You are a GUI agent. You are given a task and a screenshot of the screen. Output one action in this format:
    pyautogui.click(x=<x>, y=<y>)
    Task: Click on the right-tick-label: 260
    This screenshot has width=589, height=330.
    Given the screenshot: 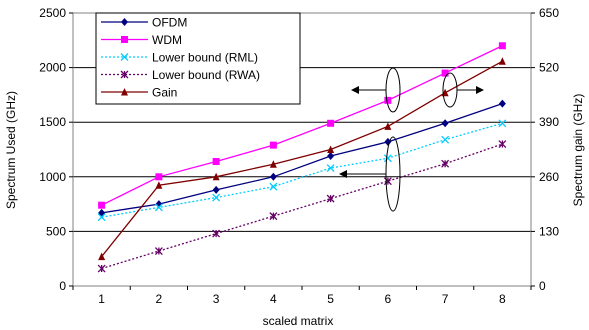 What is the action you would take?
    pyautogui.click(x=549, y=177)
    